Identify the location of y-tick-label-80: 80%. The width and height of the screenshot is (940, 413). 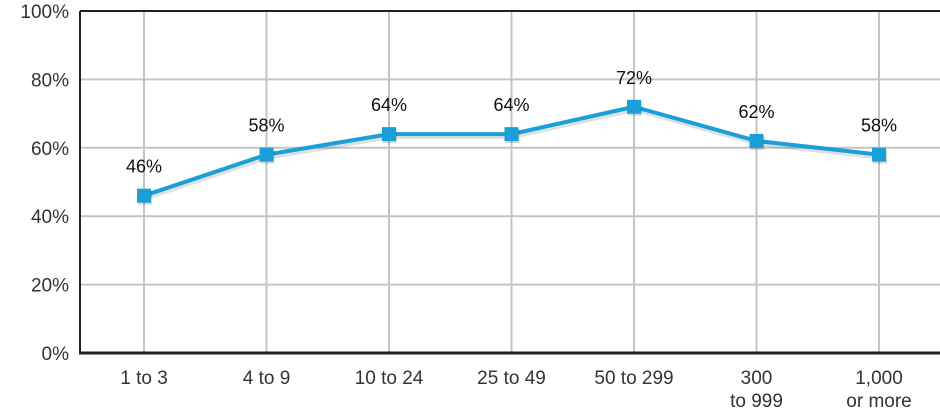
(50, 80).